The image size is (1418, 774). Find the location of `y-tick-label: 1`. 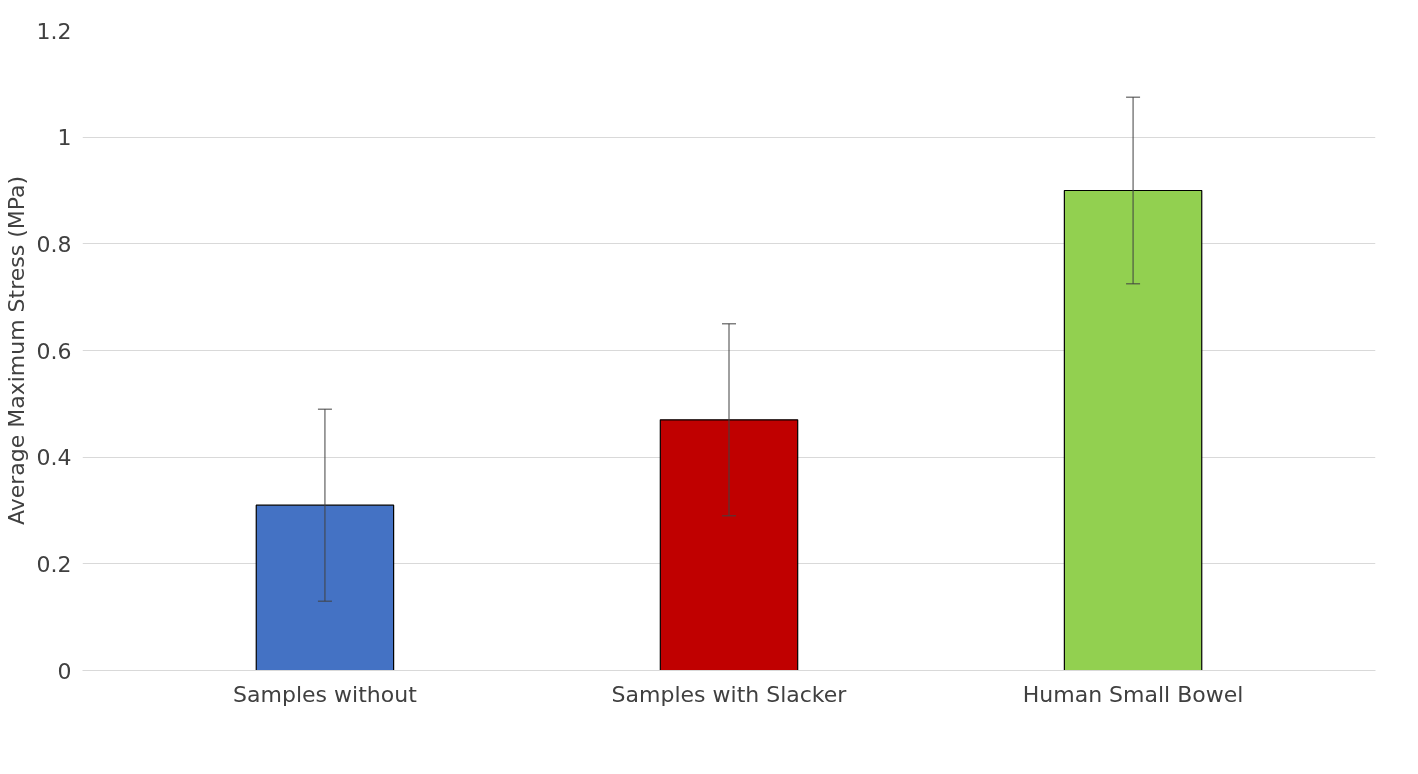

y-tick-label: 1 is located at coordinates (64, 138).